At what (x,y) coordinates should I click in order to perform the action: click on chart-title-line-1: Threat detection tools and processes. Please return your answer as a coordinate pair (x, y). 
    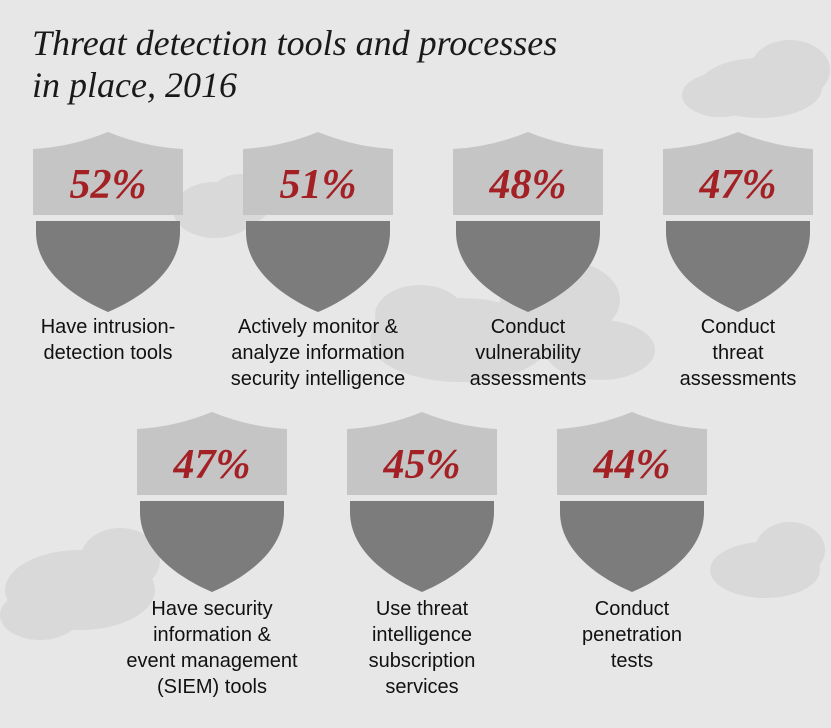
    Looking at the image, I should click on (295, 43).